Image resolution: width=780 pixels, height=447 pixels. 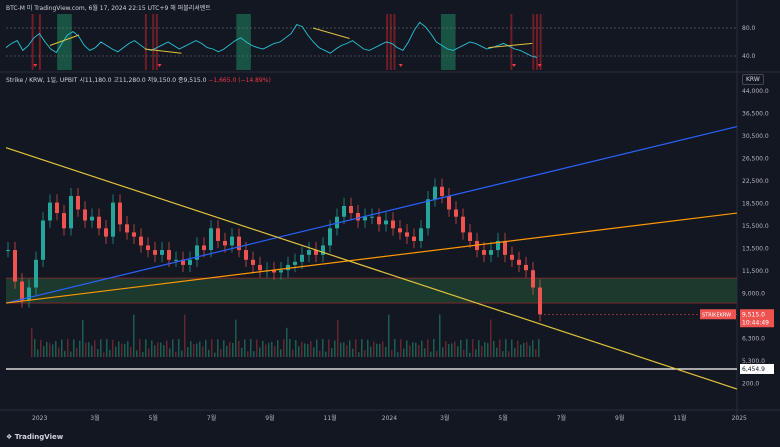 What do you see at coordinates (716, 315) in the screenshot?
I see `last-label-symbol: STRIKEKRW` at bounding box center [716, 315].